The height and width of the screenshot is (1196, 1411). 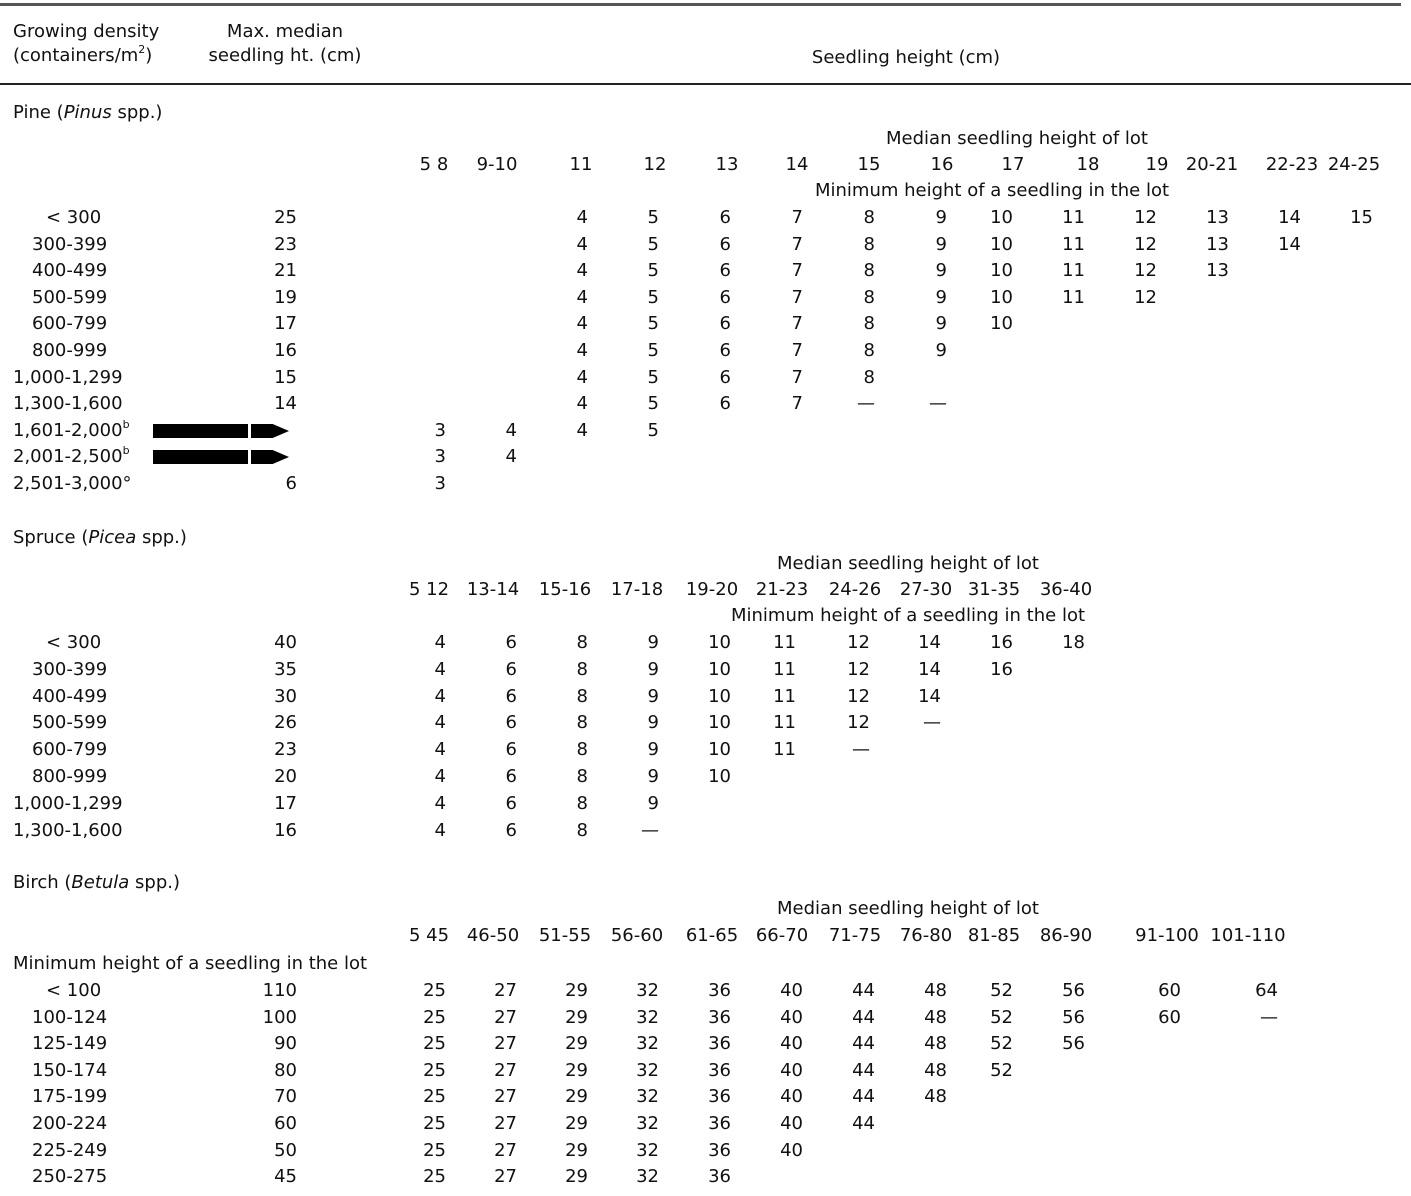 What do you see at coordinates (719, 1123) in the screenshot?
I see `birch-cell: 36` at bounding box center [719, 1123].